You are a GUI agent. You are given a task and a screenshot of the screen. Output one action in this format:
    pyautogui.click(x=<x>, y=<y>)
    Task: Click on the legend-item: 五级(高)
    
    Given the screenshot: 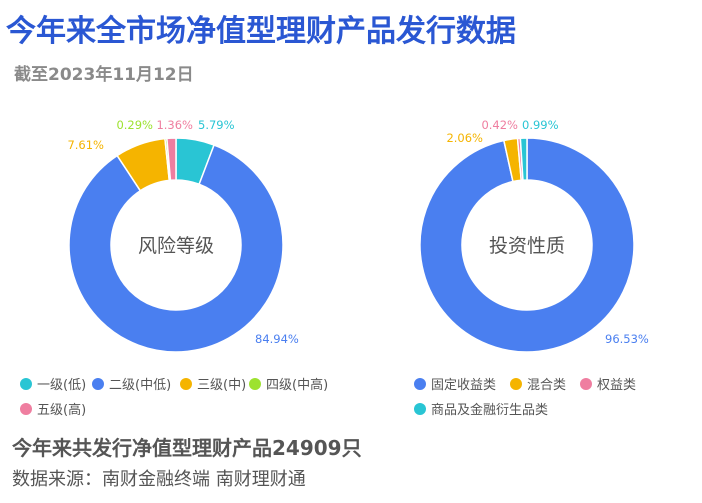 What is the action you would take?
    pyautogui.click(x=53, y=408)
    